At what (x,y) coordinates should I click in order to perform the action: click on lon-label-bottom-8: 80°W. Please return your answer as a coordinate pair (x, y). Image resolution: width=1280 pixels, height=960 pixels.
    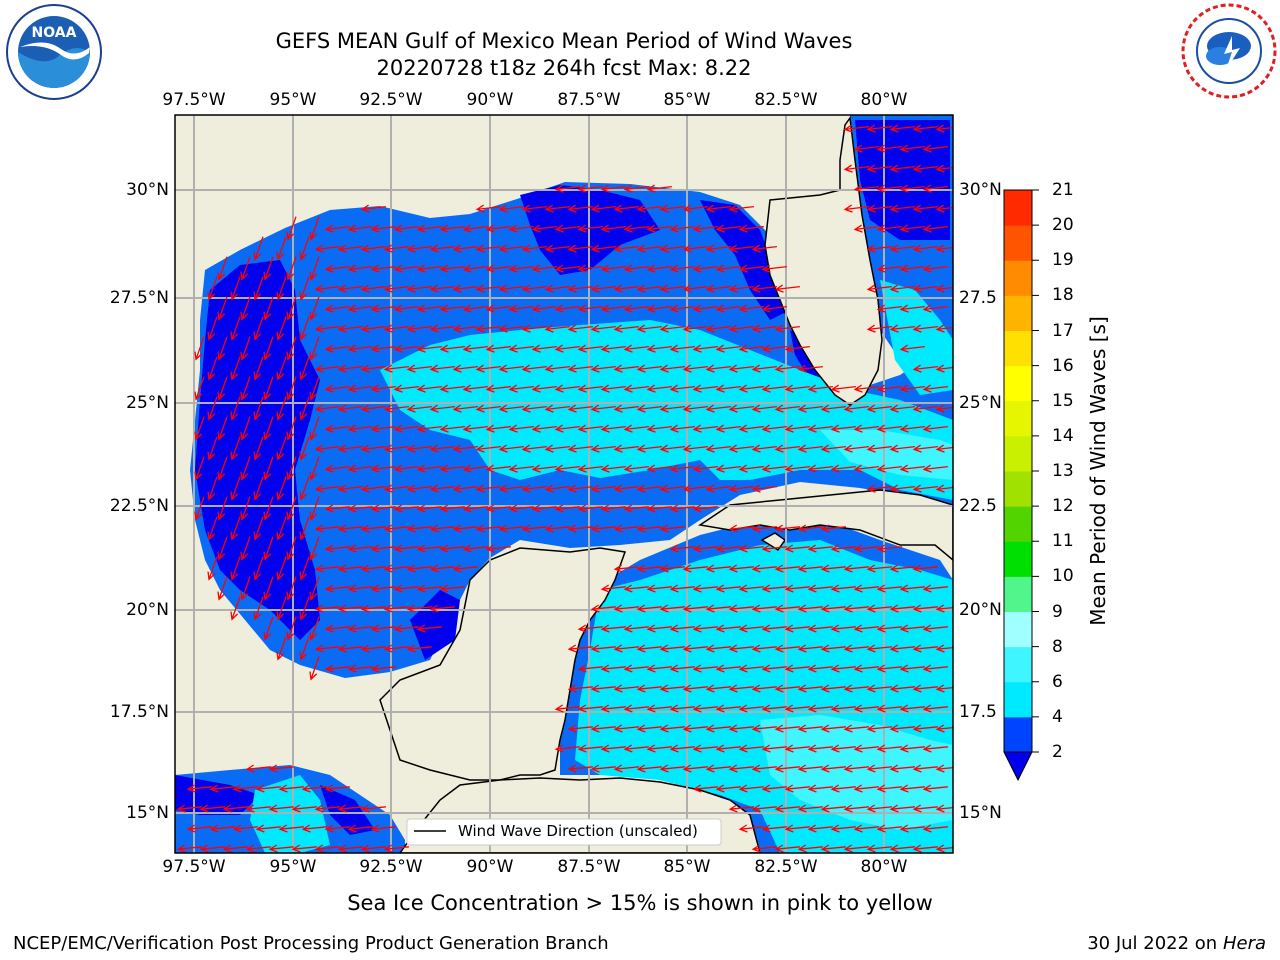
    Looking at the image, I should click on (884, 867).